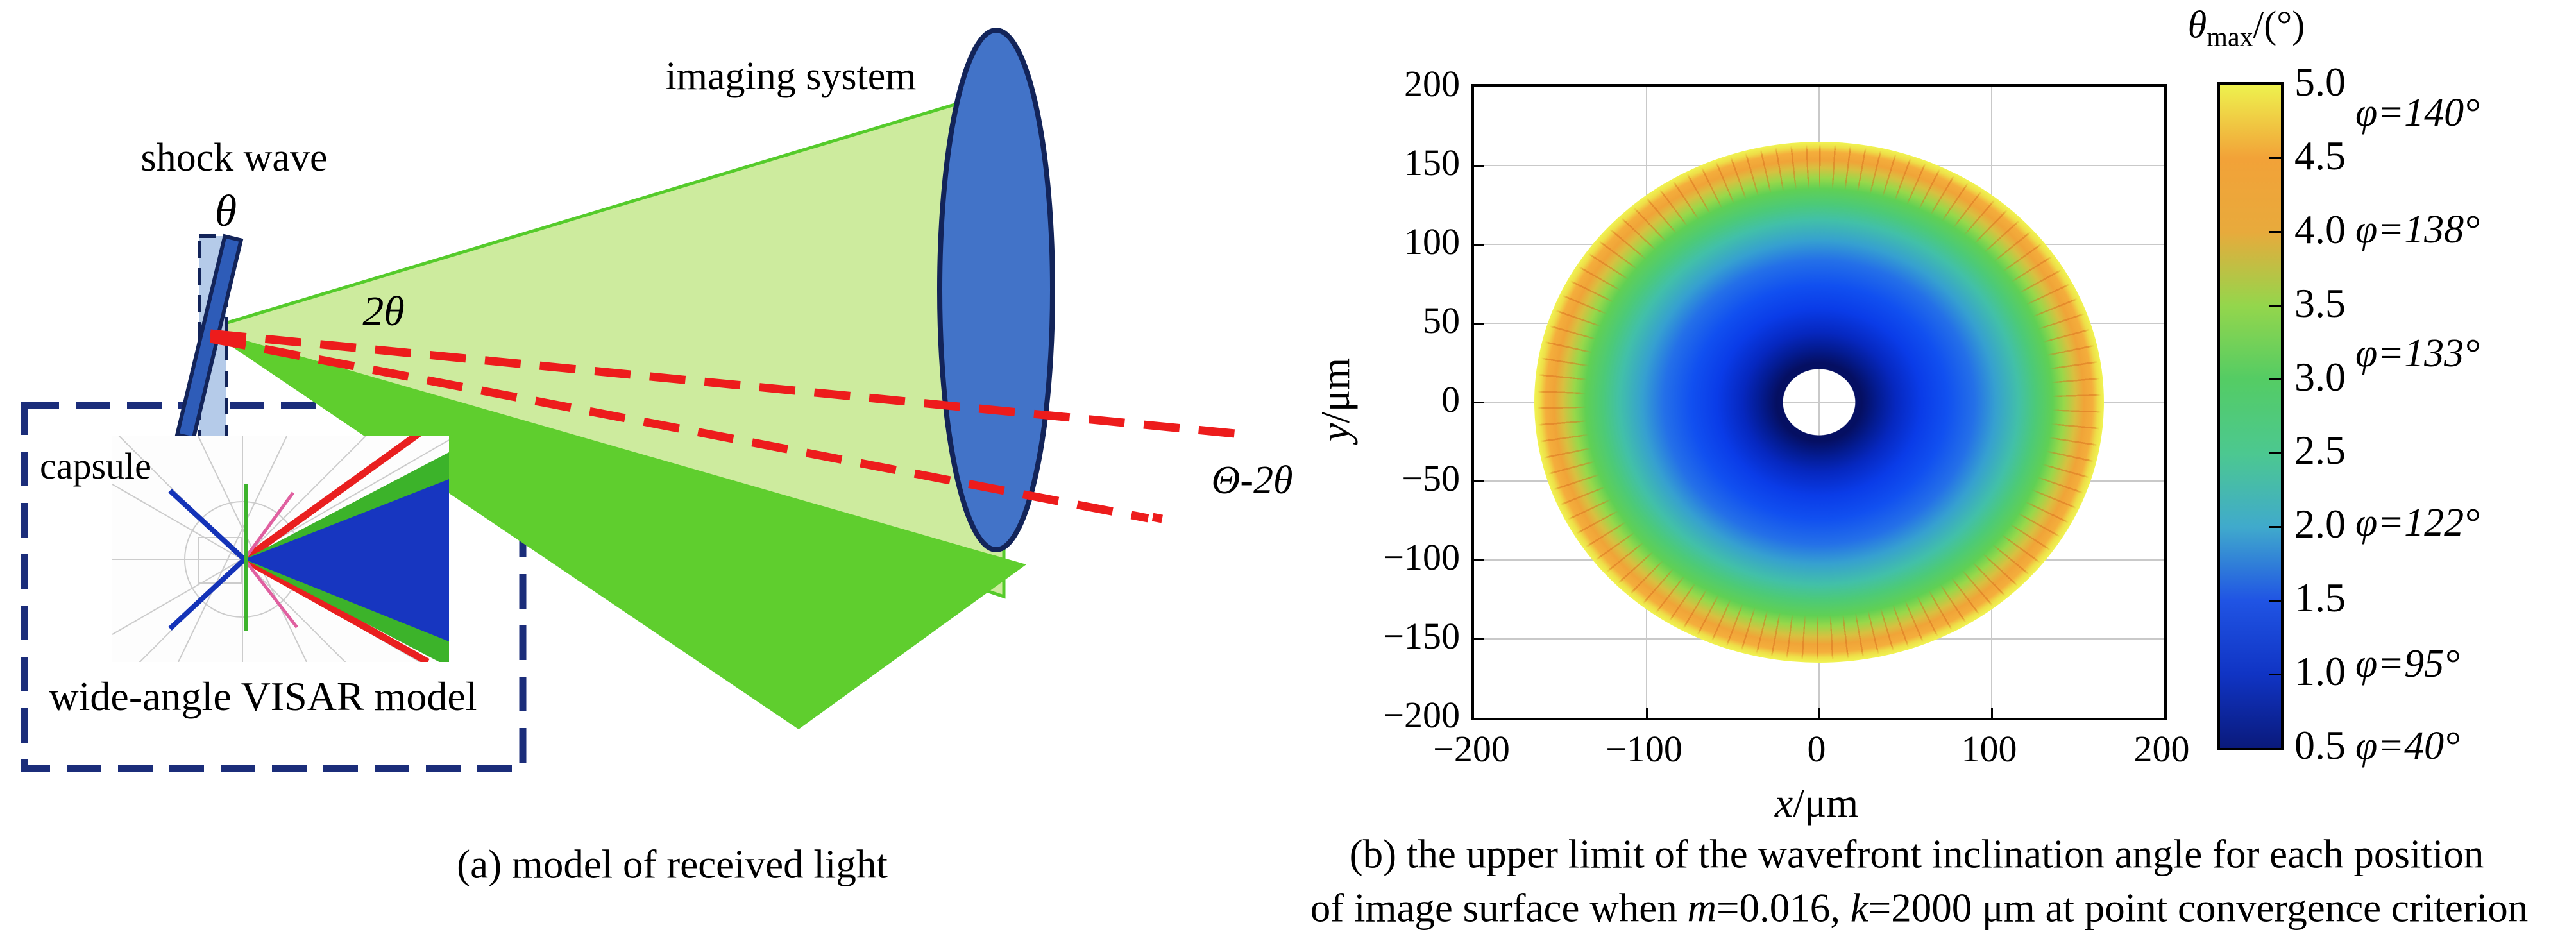 The image size is (2576, 941). Describe the element at coordinates (2417, 229) in the screenshot. I see `phi-annotation: φ=138°` at that location.